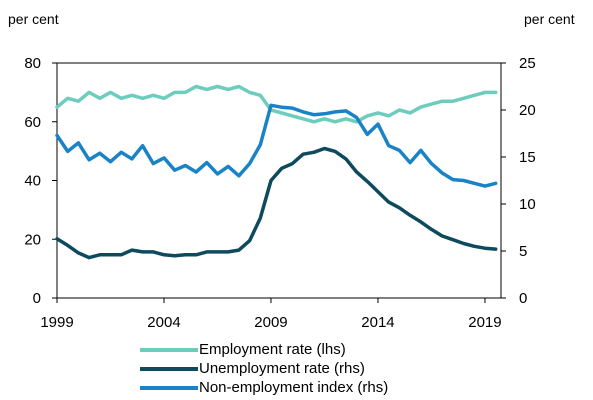  What do you see at coordinates (294, 387) in the screenshot?
I see `legend-label-non-employment-index: Non-employment index (rhs)` at bounding box center [294, 387].